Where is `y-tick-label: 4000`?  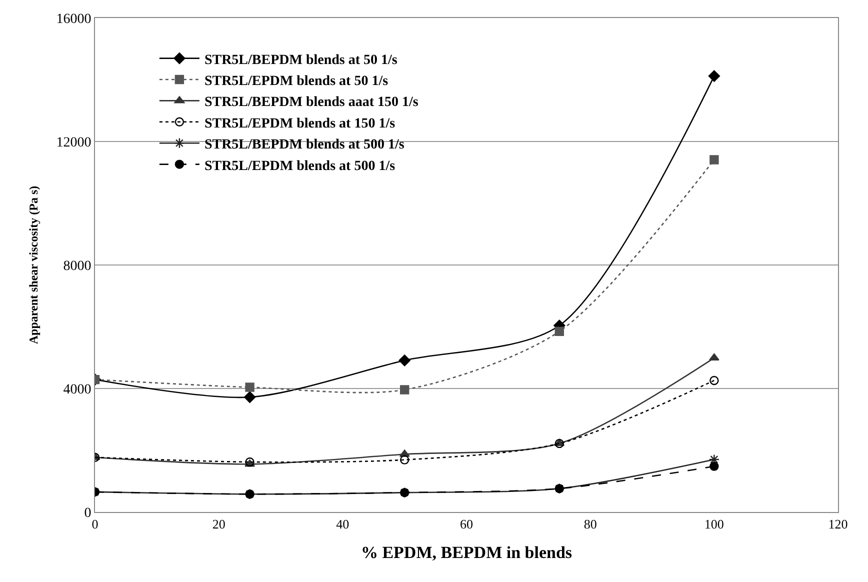 y-tick-label: 4000 is located at coordinates (77, 390).